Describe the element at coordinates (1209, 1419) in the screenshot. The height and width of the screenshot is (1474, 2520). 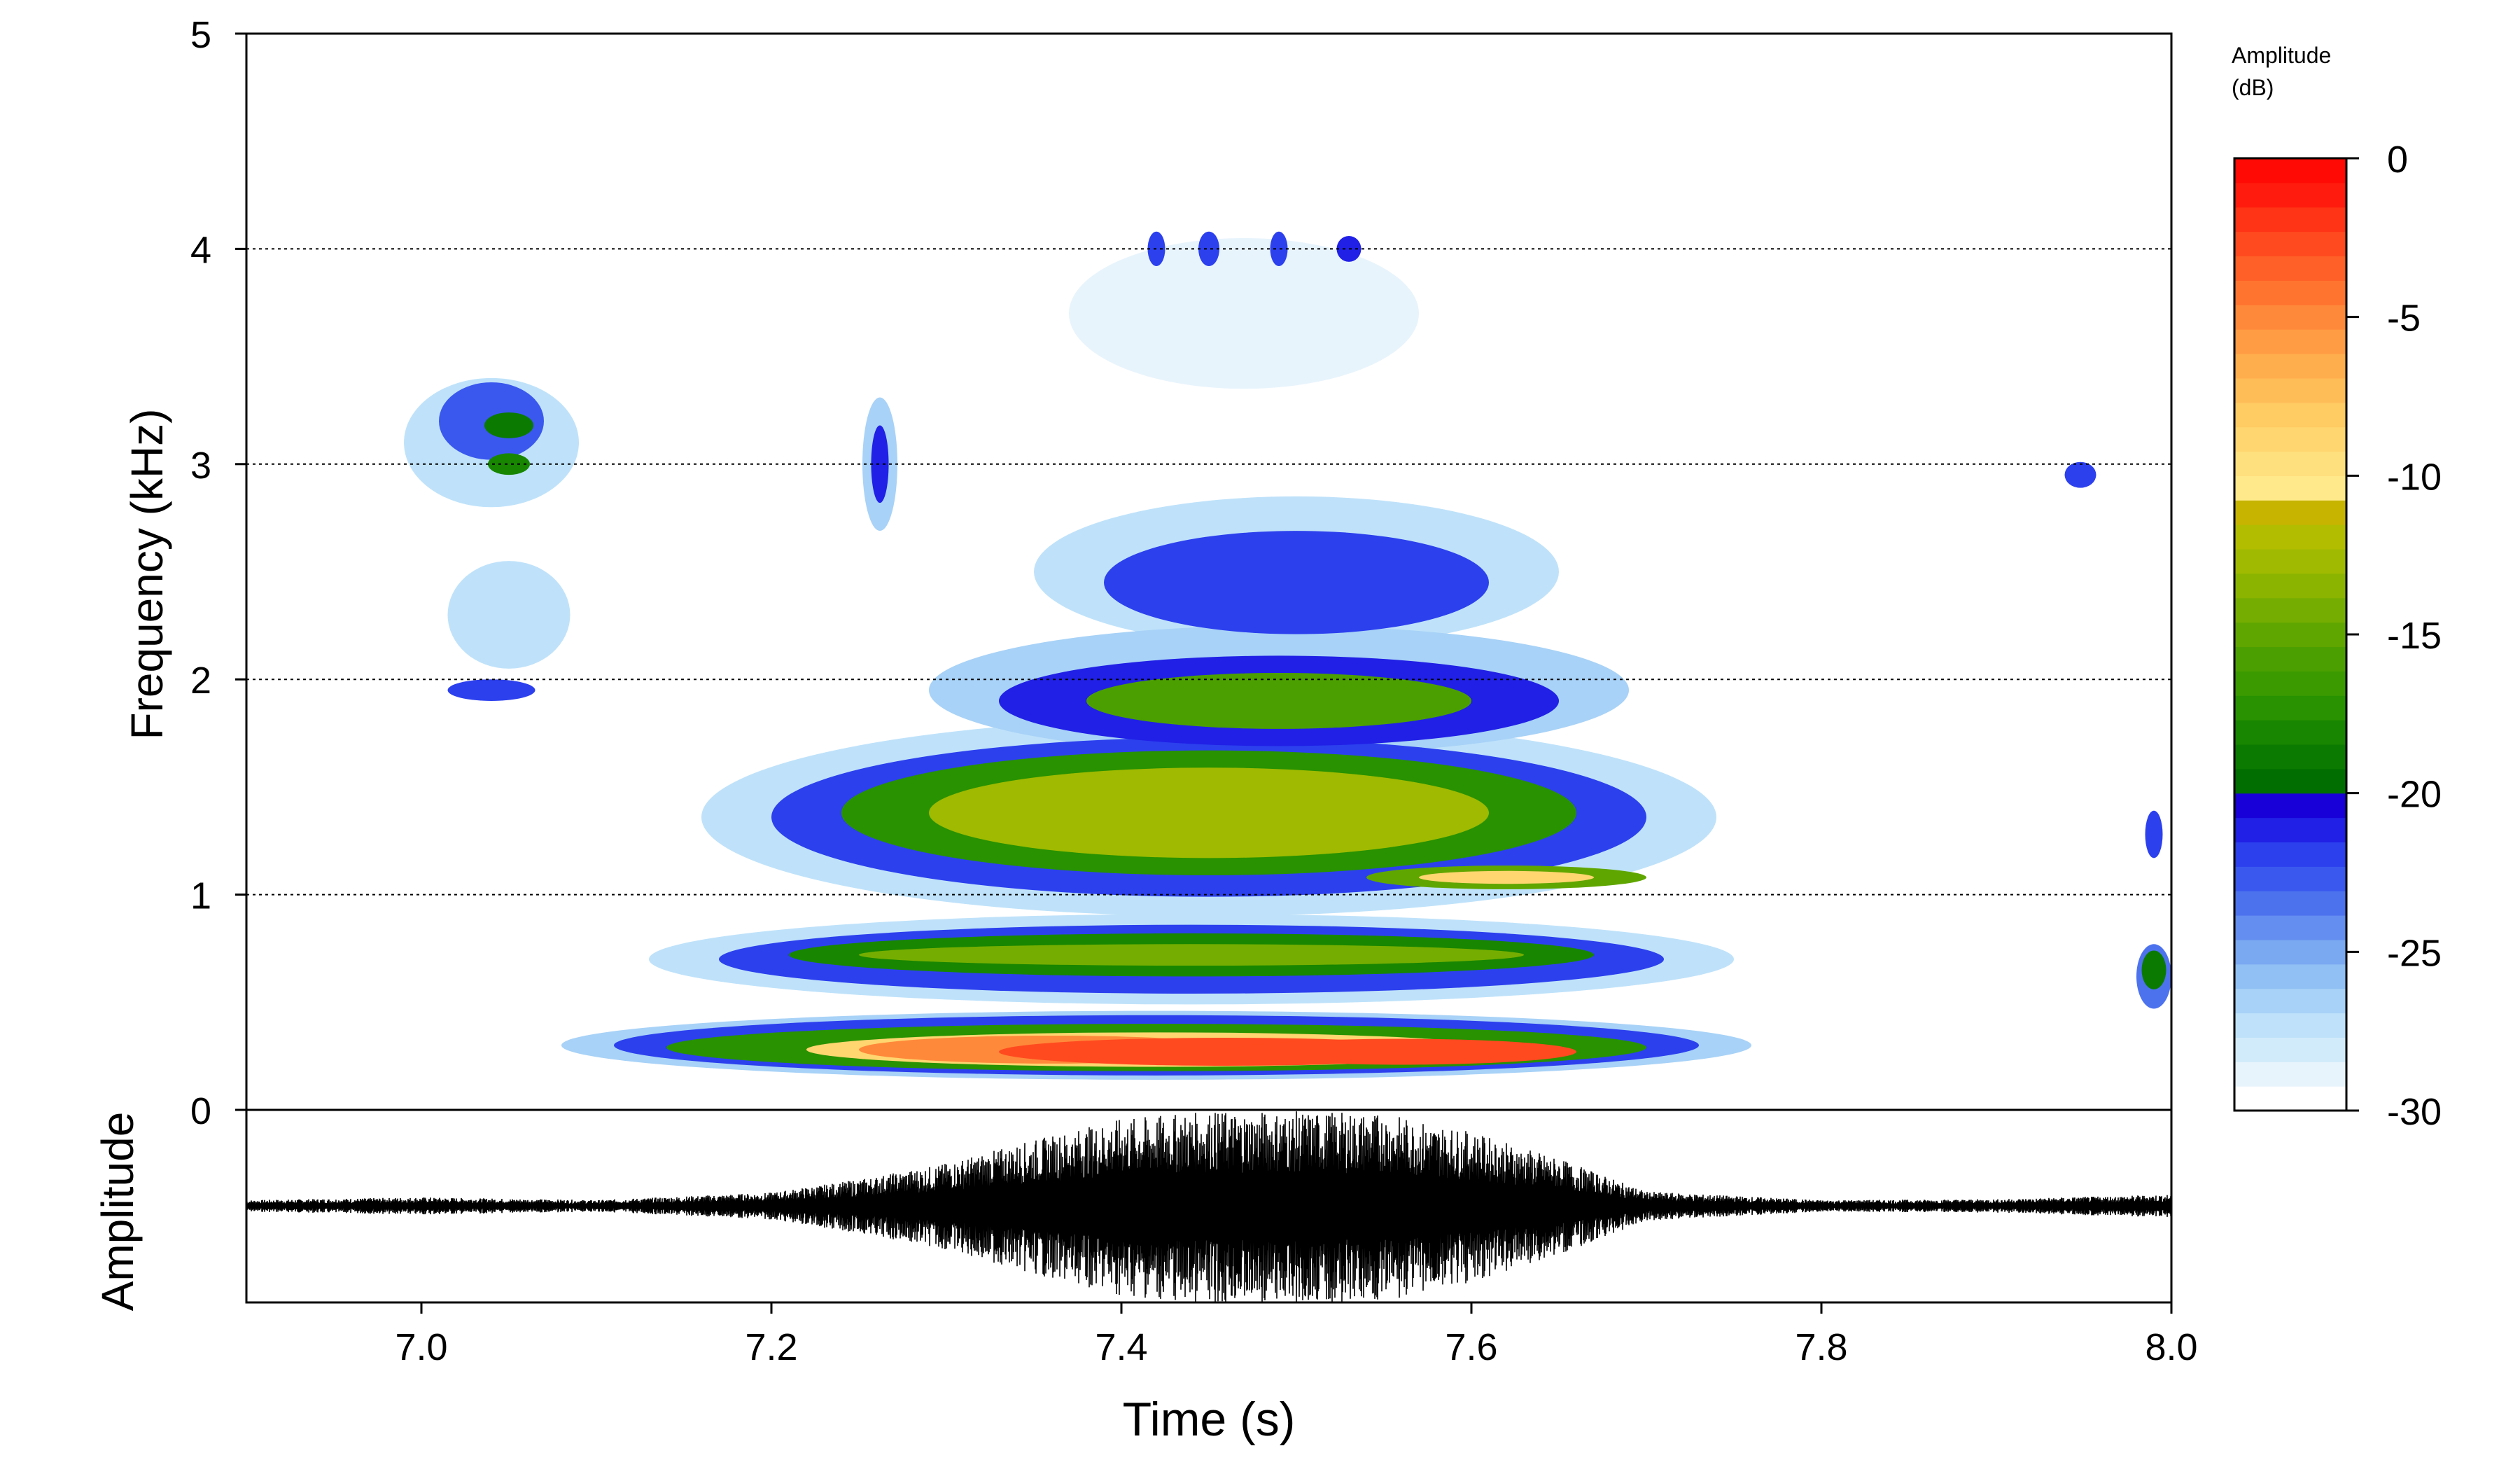
I see `x-axis-label: Time (s)` at that location.